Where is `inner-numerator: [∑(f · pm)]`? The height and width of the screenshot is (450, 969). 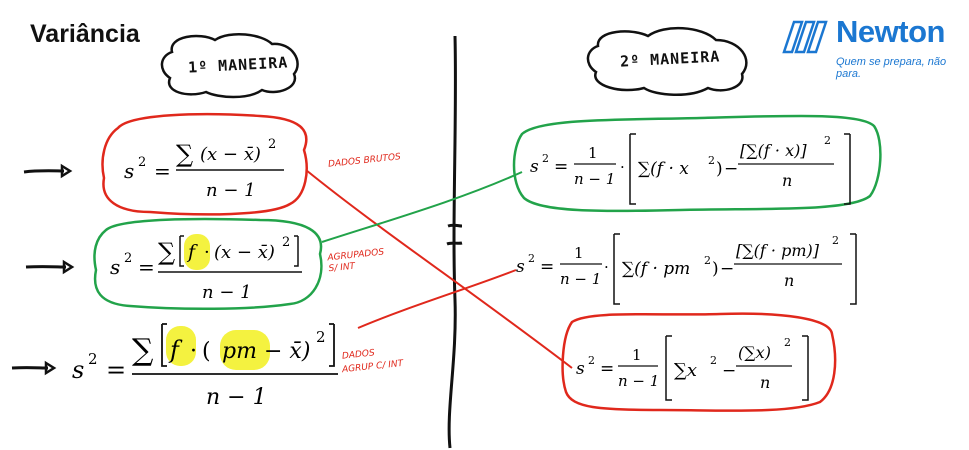
inner-numerator: [∑(f · pm)] is located at coordinates (778, 250).